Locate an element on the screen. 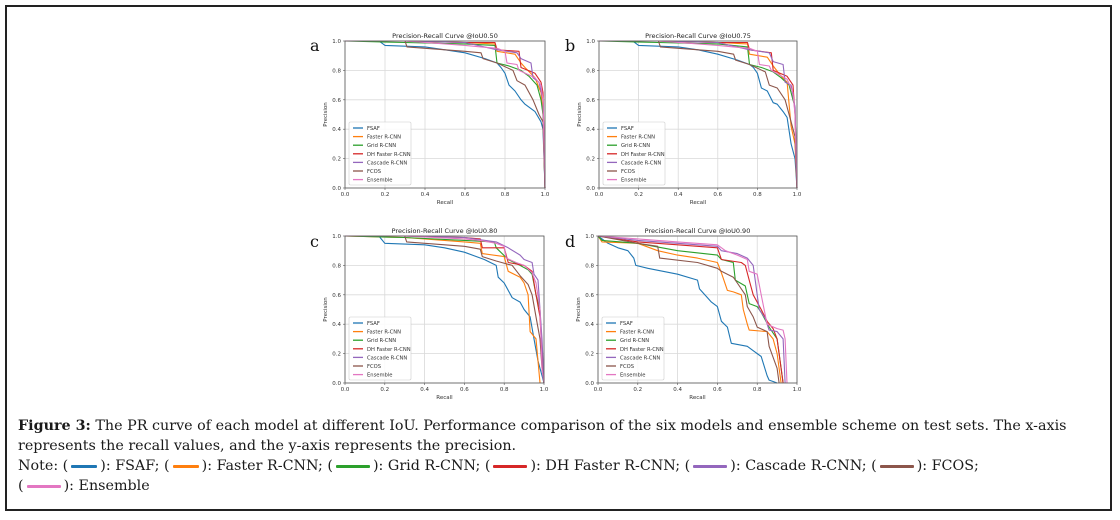  note-label: Note: is located at coordinates (38, 466).